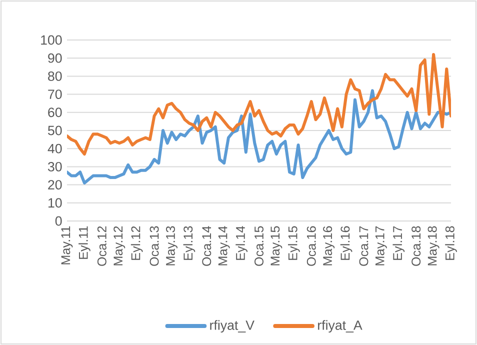 This screenshot has height=345, width=477. Describe the element at coordinates (101, 246) in the screenshot. I see `x-tick-label: Oca.12` at that location.